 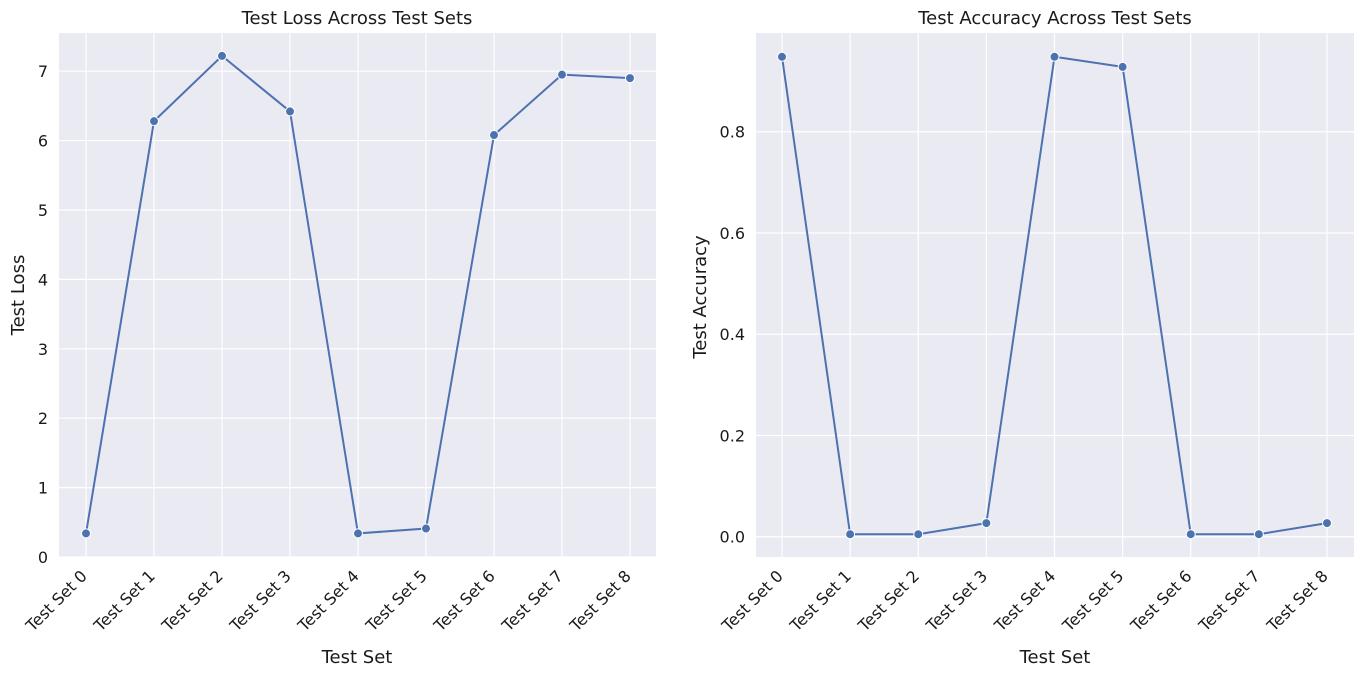 I want to click on accuracy-x-tick-label: Test Set 6, so click(x=1160, y=600).